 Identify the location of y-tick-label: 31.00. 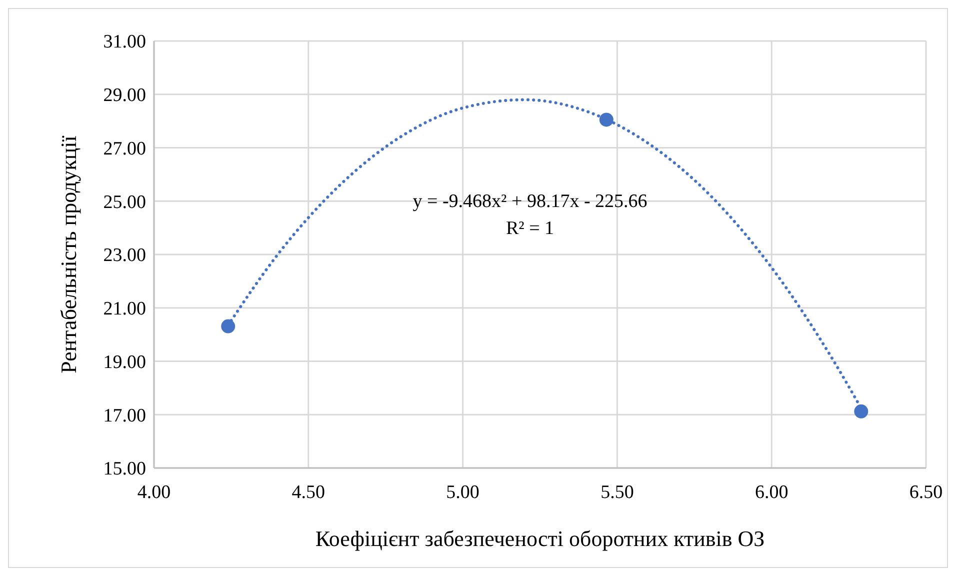
(124, 42).